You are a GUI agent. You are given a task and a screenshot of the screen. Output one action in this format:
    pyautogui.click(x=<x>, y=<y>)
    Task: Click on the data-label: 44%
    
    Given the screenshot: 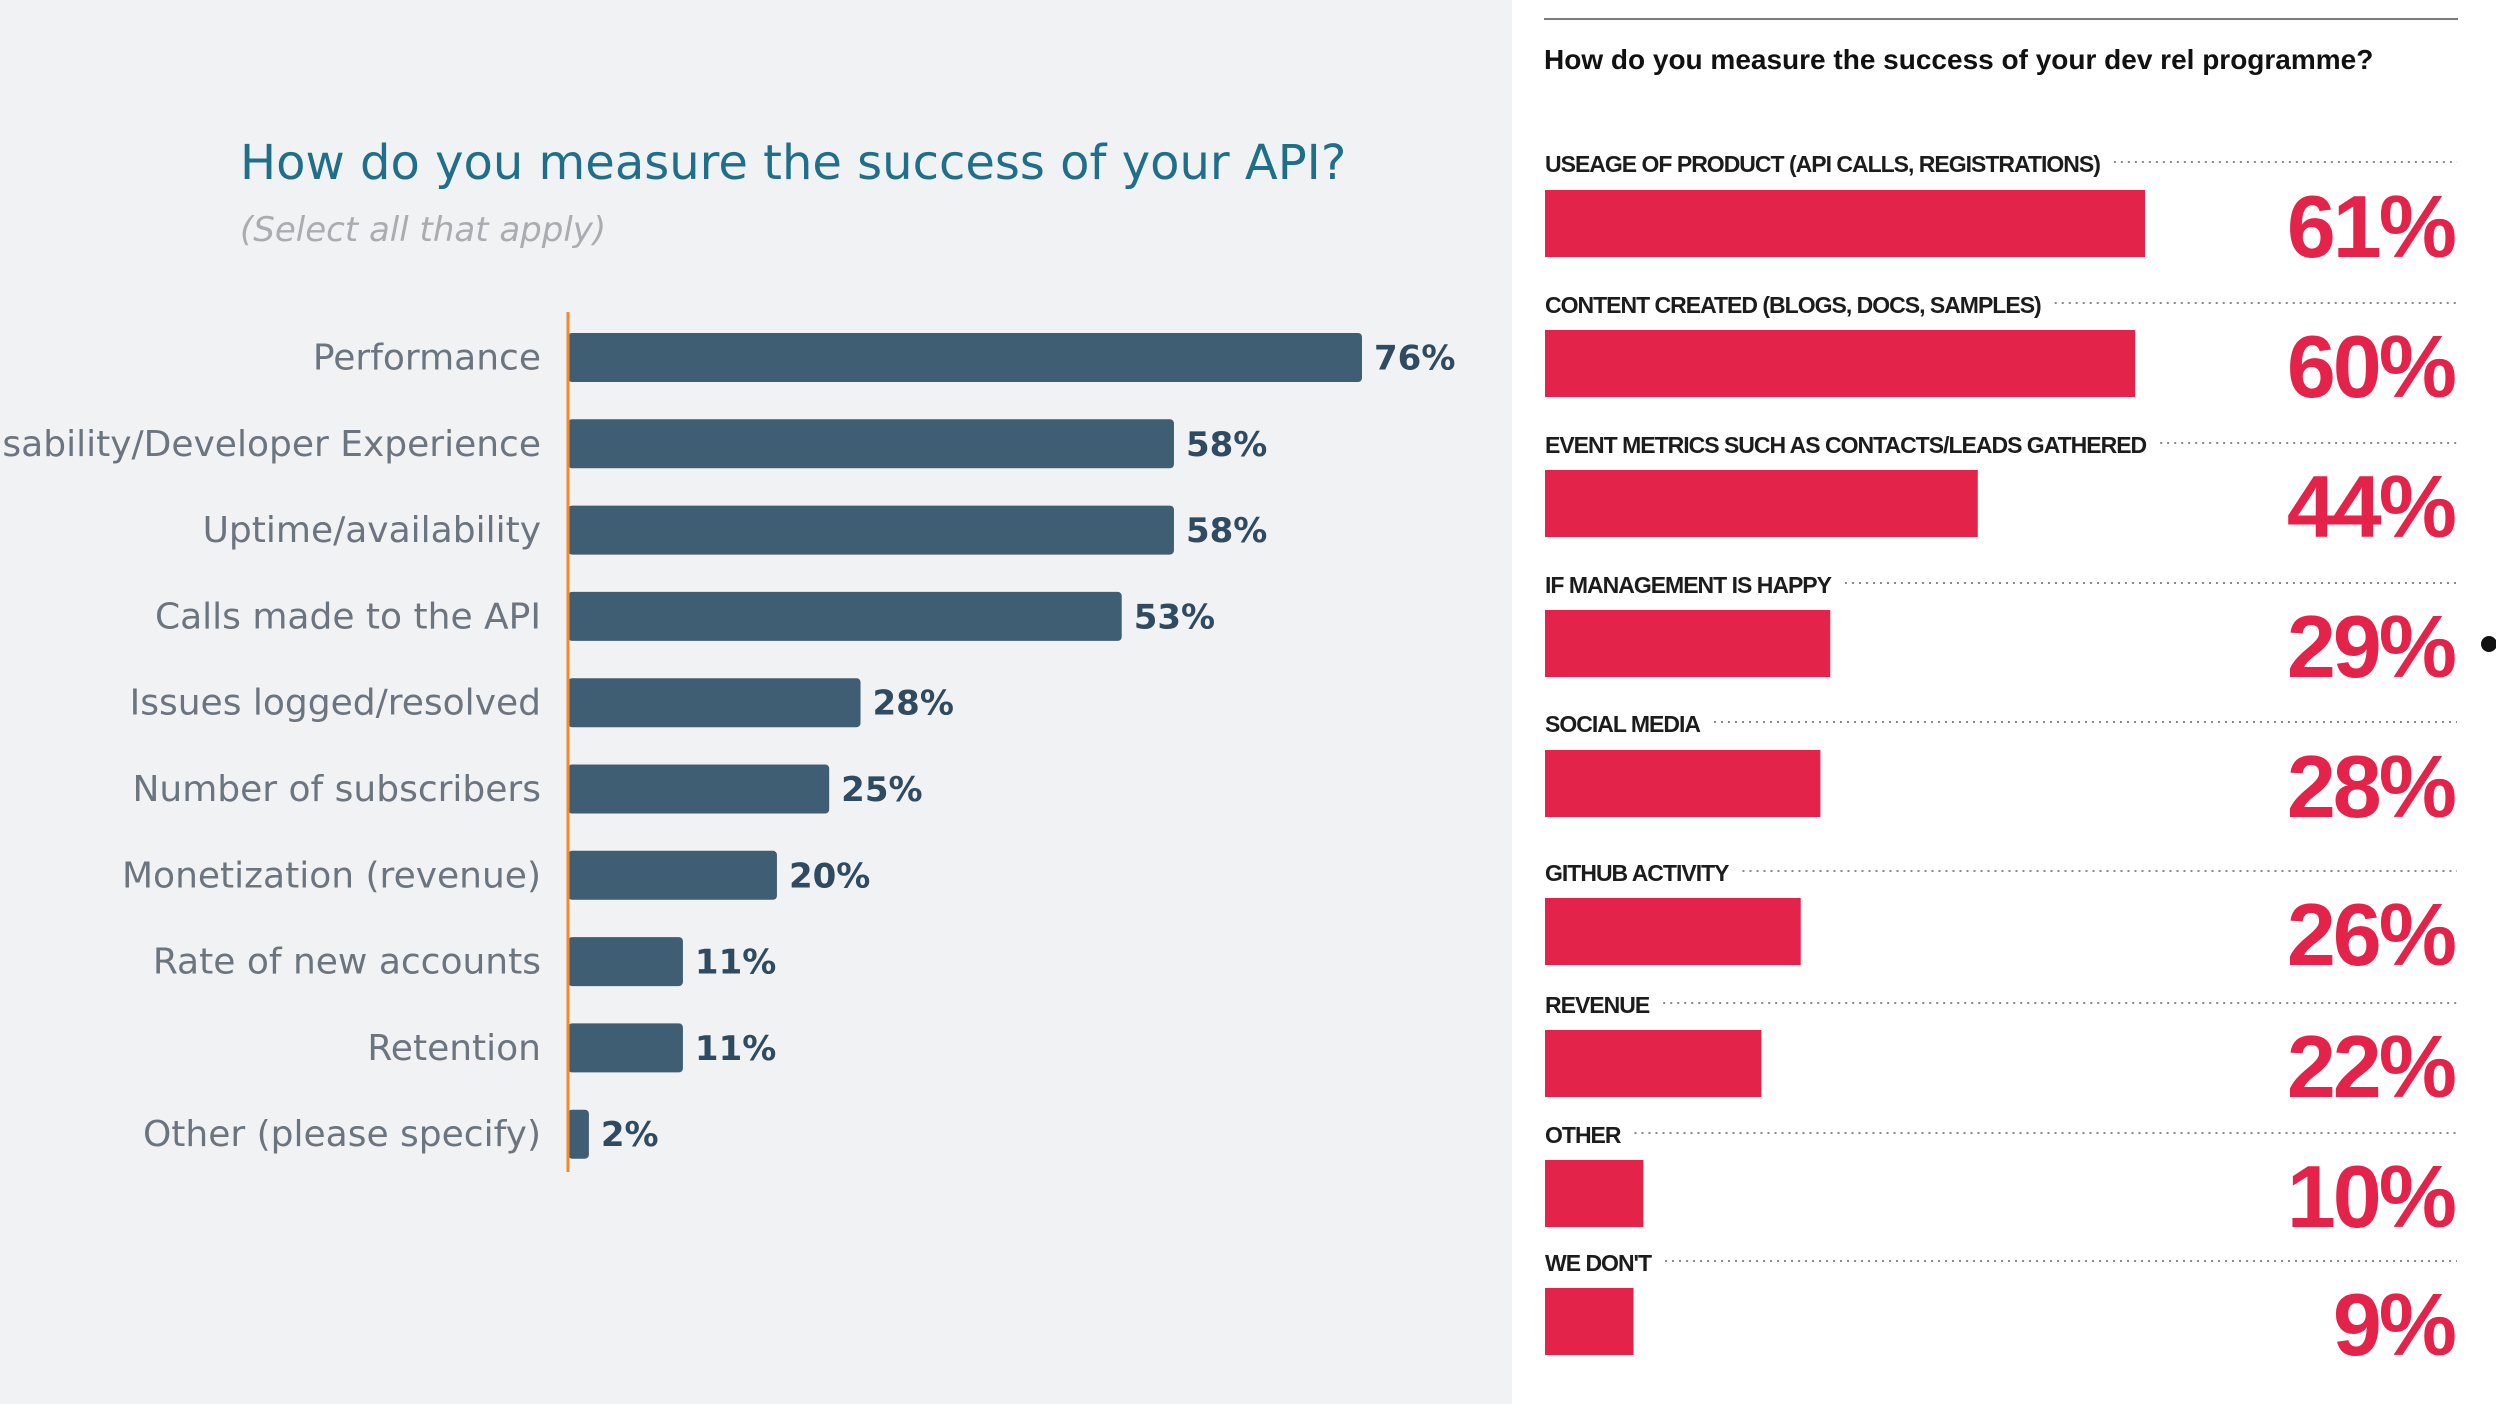 What is the action you would take?
    pyautogui.click(x=2371, y=506)
    